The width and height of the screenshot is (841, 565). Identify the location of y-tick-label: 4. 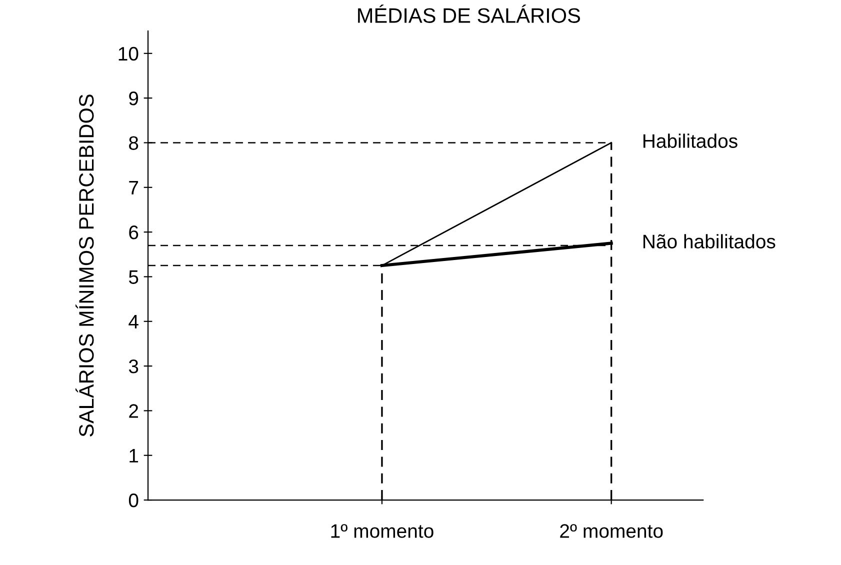
(133, 321).